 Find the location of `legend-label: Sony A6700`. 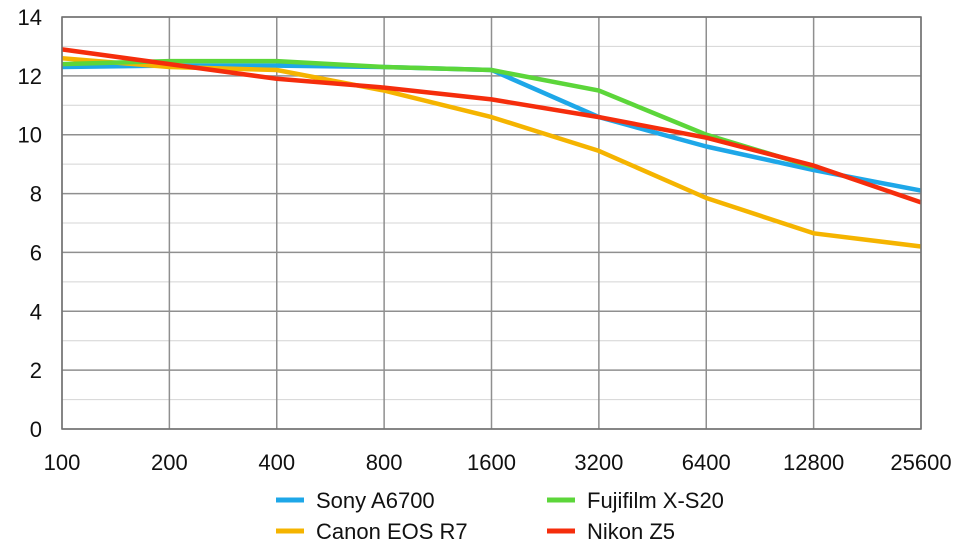

legend-label: Sony A6700 is located at coordinates (375, 500).